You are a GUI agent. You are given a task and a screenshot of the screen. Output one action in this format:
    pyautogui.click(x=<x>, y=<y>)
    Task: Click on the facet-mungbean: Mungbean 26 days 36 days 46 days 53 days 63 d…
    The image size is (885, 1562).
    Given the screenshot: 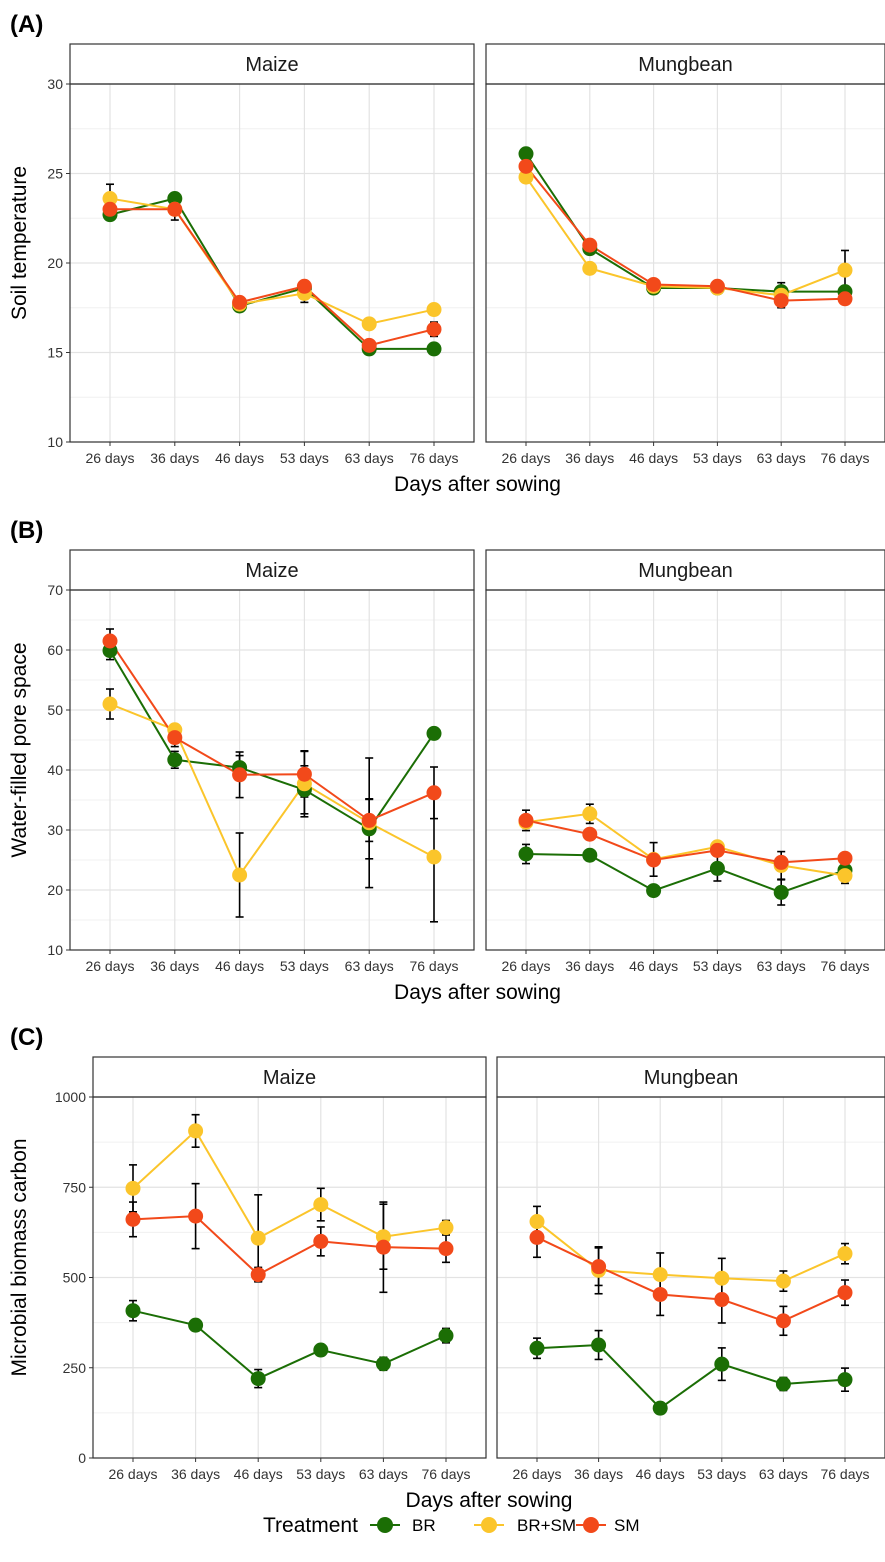 What is the action you would take?
    pyautogui.click(x=690, y=1269)
    